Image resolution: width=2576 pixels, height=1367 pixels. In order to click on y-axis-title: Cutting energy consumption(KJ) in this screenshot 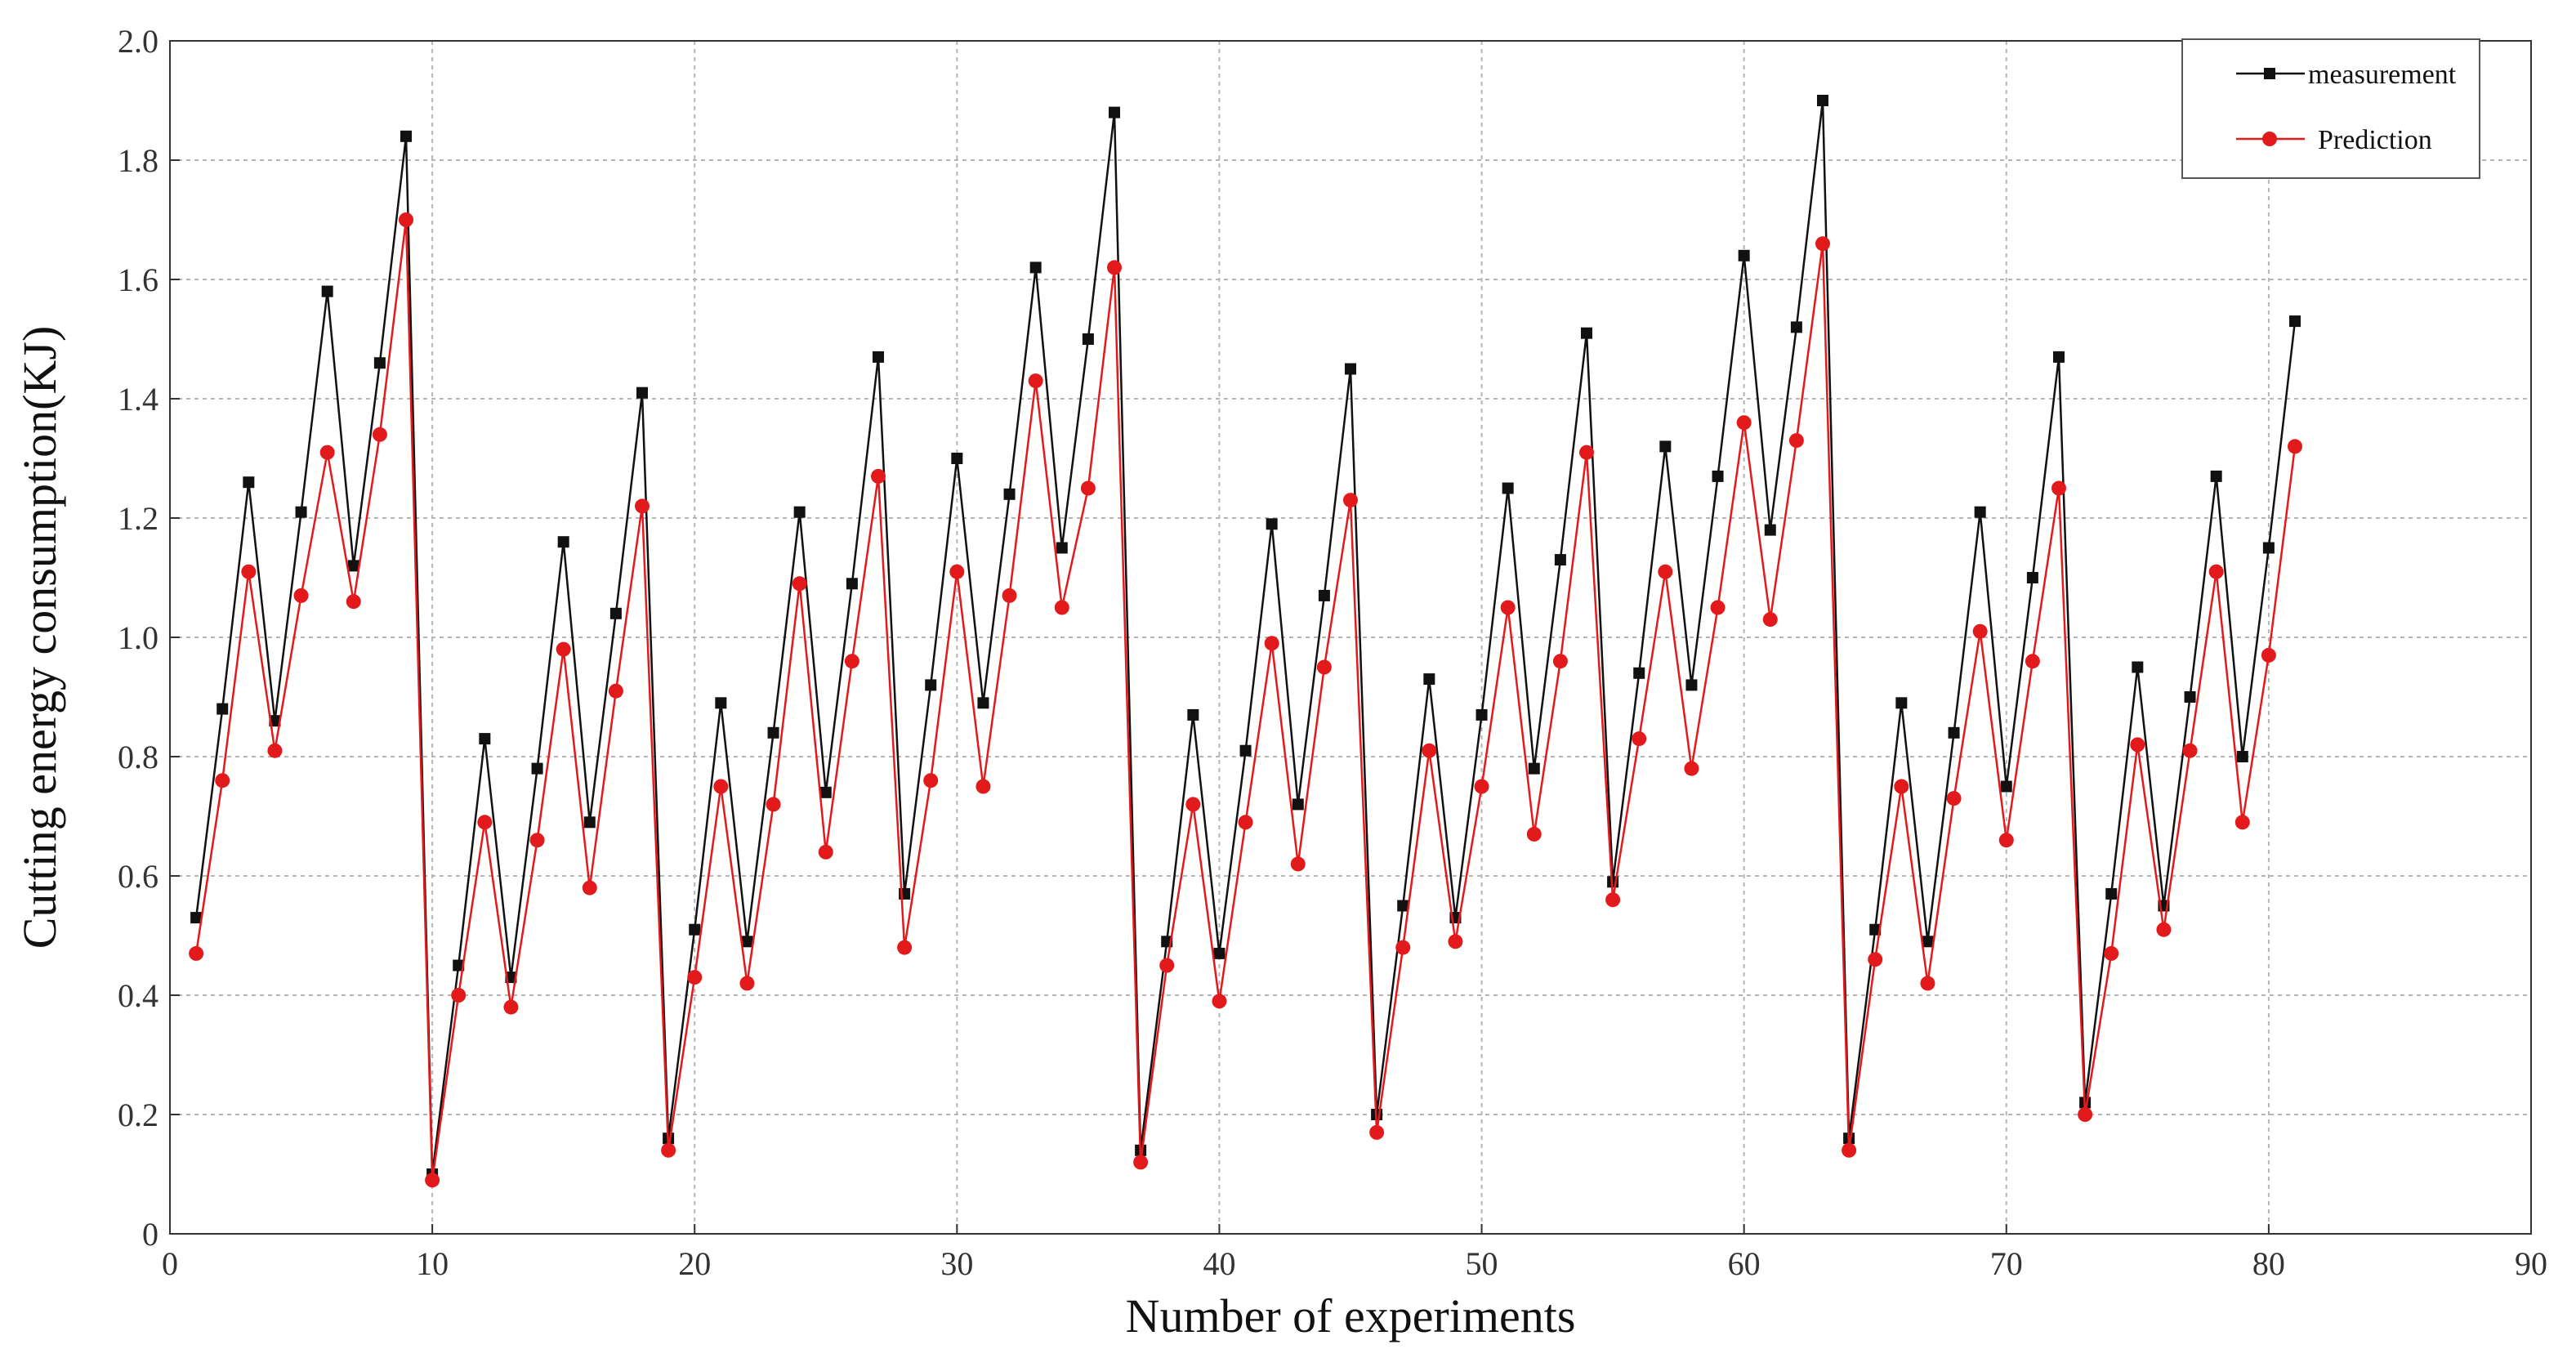, I will do `click(40, 637)`.